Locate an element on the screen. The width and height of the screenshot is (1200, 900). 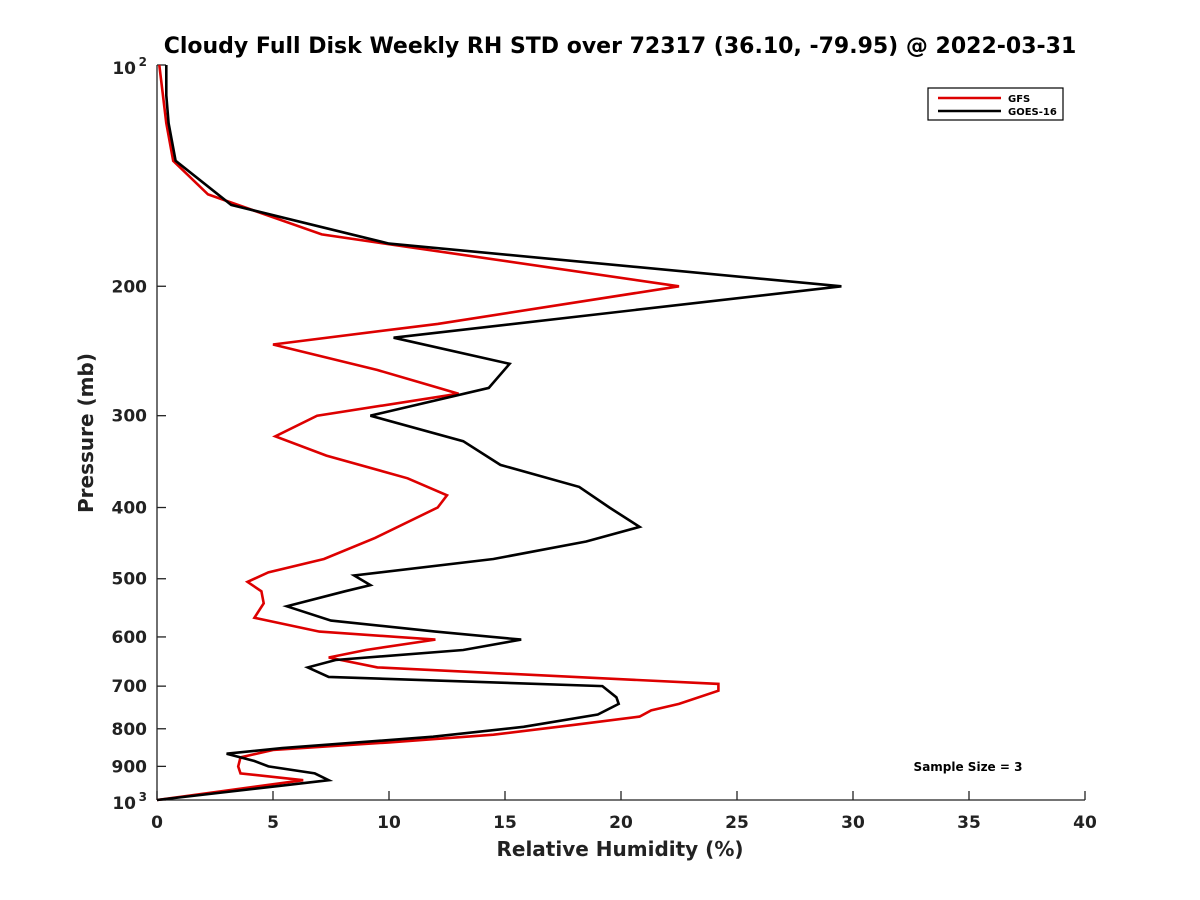
x-tick-label: 40 is located at coordinates (1085, 823).